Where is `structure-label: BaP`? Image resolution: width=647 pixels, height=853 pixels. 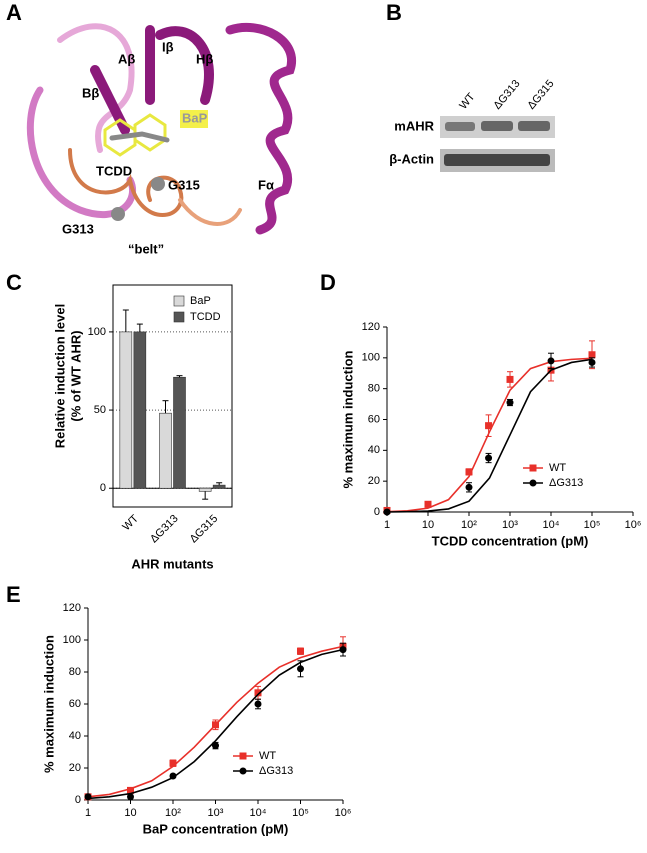 structure-label: BaP is located at coordinates (195, 117).